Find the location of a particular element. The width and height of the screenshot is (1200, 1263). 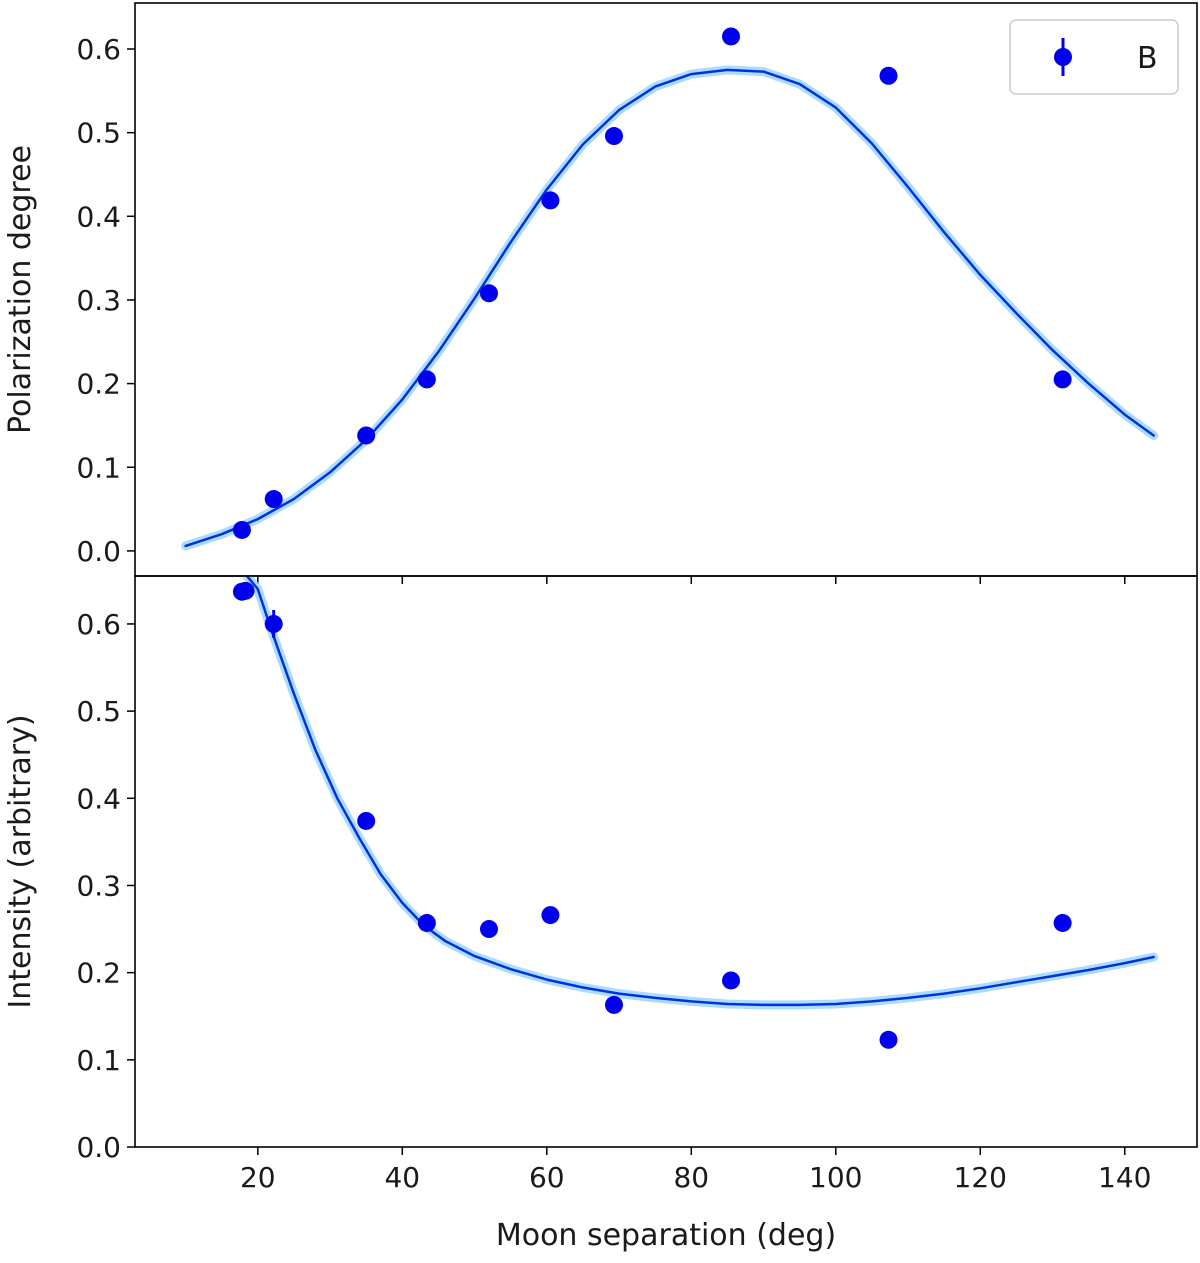

legend: B is located at coordinates (1094, 57).